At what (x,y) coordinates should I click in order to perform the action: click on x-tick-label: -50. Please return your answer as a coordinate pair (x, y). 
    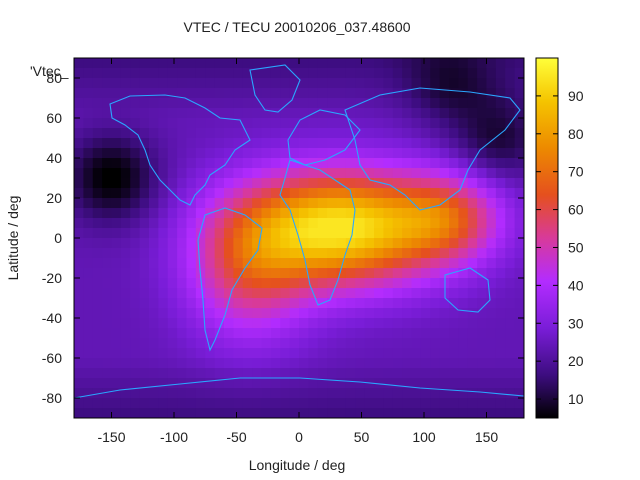
    Looking at the image, I should click on (236, 437).